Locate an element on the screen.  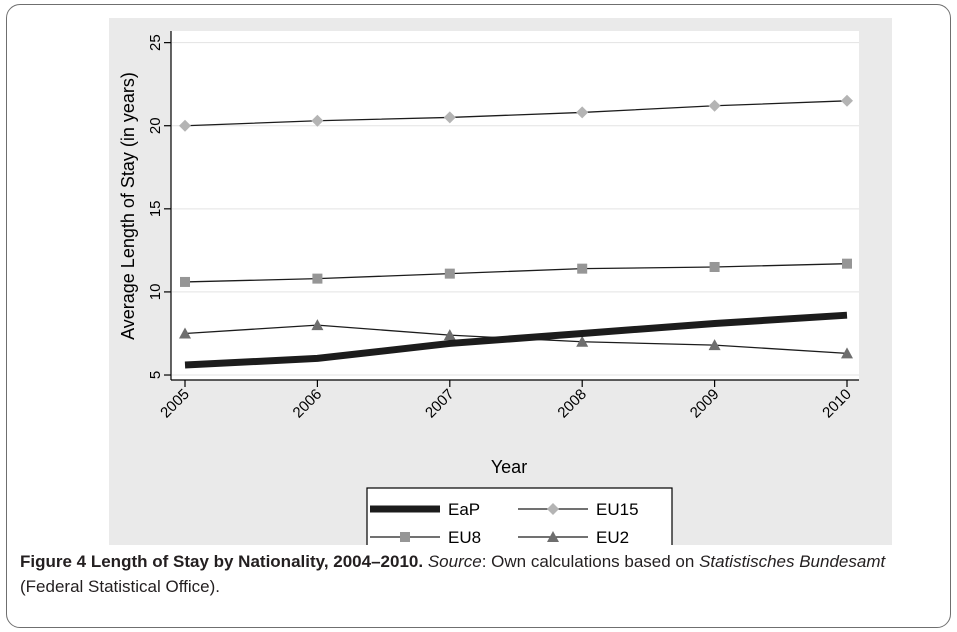
y-axis-ticks: 5 10 15 20 25 is located at coordinates (159, 206).